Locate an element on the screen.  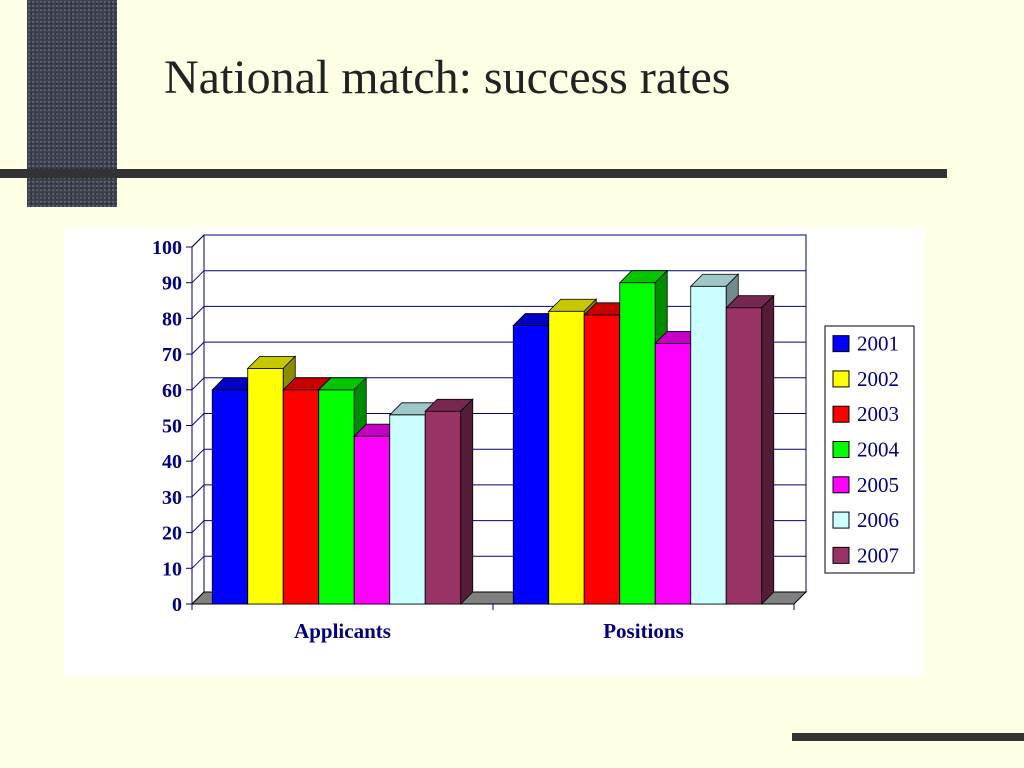
bar-2005-positions is located at coordinates (673, 473).